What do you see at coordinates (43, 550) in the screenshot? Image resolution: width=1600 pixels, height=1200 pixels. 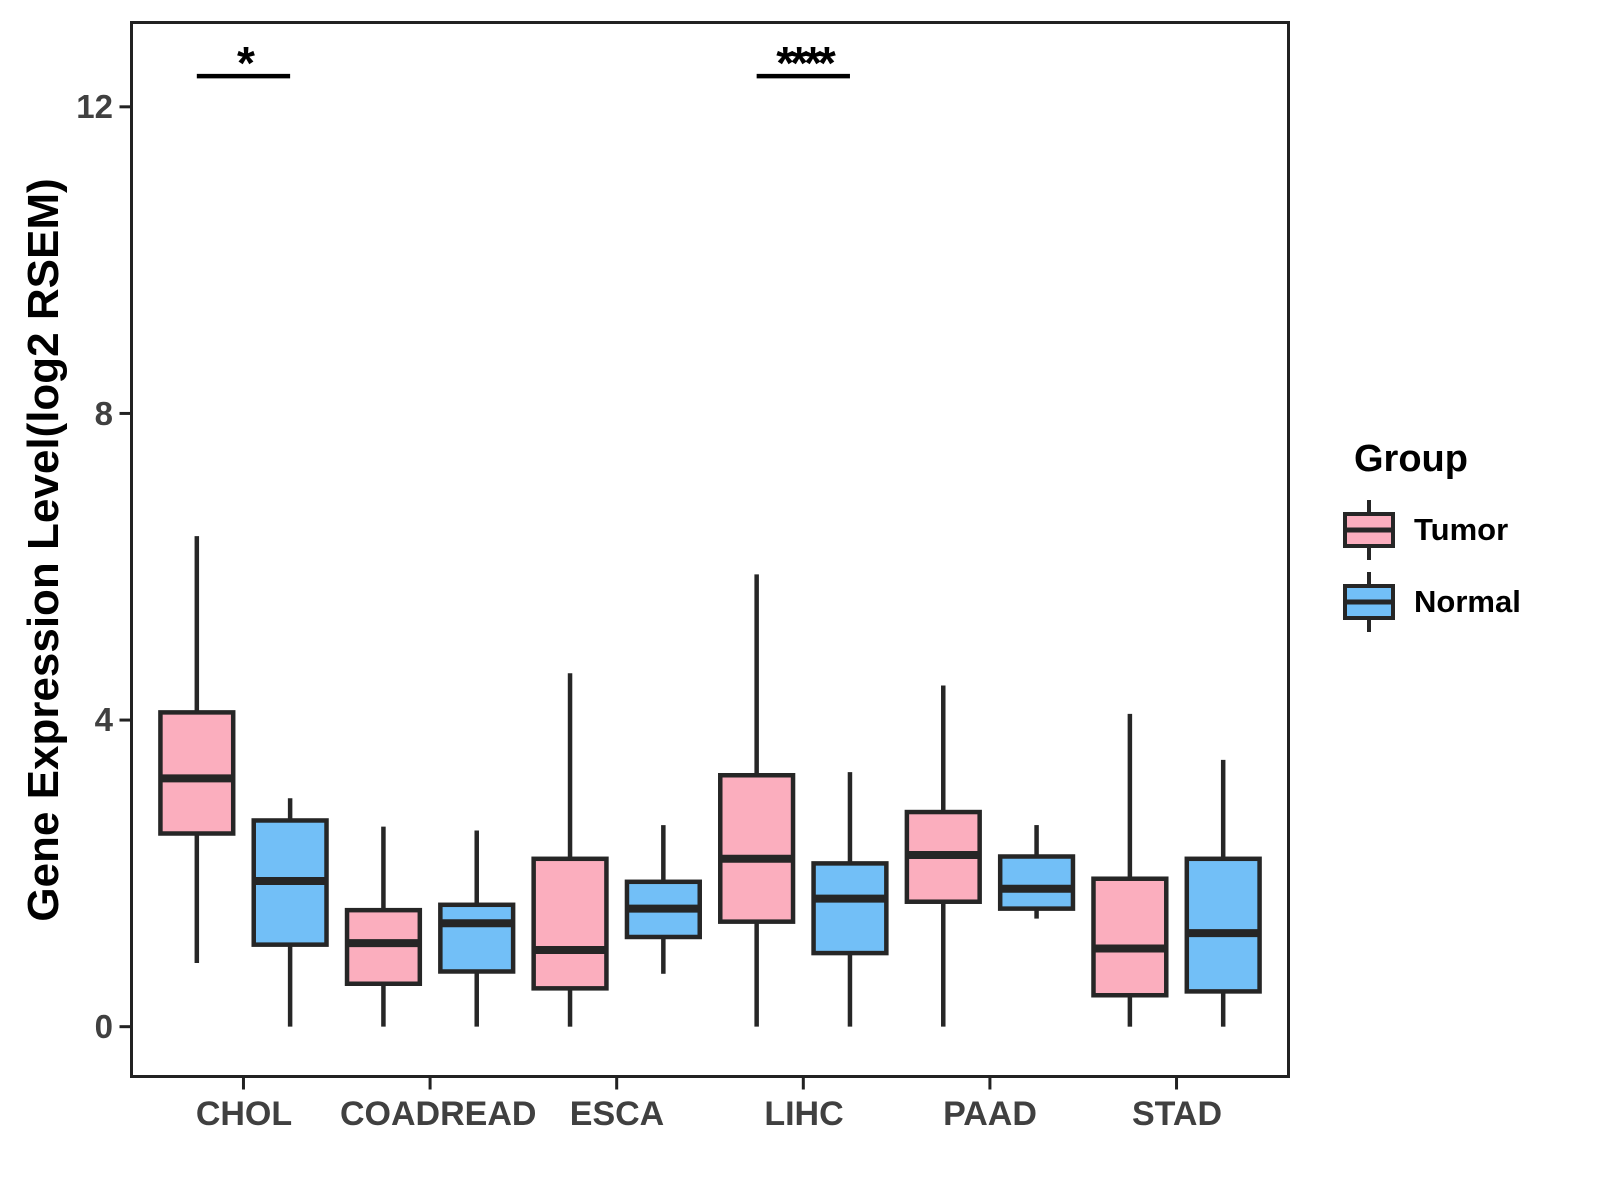 I see `y-axis-title: Gene Expression Level(log2 RSEM)` at bounding box center [43, 550].